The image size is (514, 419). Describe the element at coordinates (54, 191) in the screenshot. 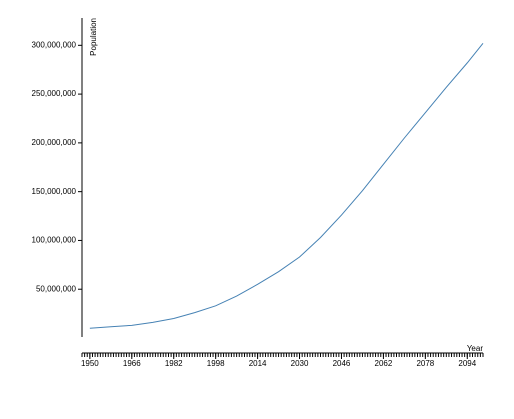

I see `y-tick-label: 150,000,000` at that location.